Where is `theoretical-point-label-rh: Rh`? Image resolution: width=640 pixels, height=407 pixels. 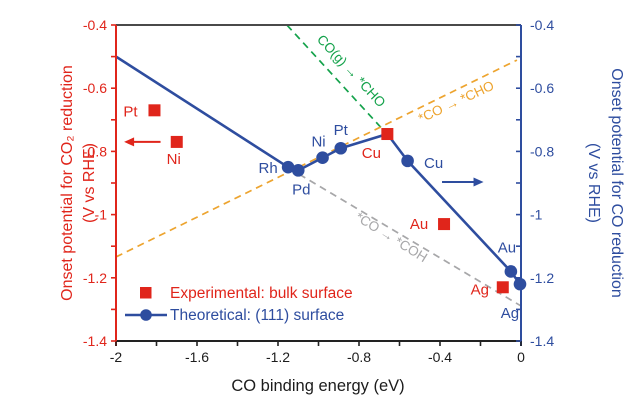 theoretical-point-label-rh: Rh is located at coordinates (268, 168).